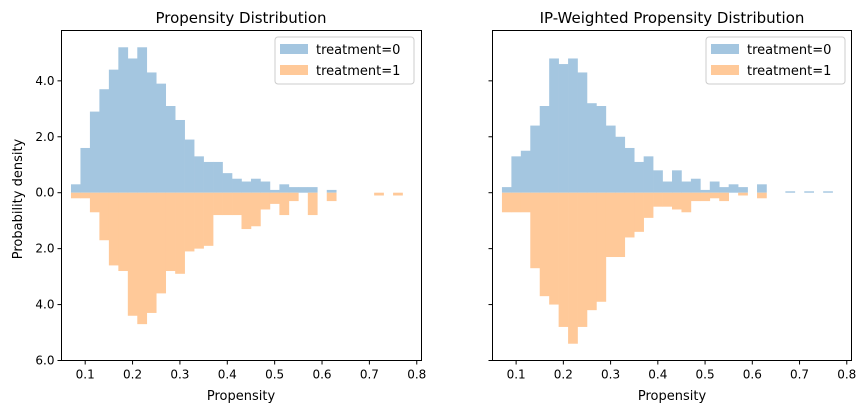 The height and width of the screenshot is (405, 861). I want to click on x-tick-label: 0.6, so click(752, 375).